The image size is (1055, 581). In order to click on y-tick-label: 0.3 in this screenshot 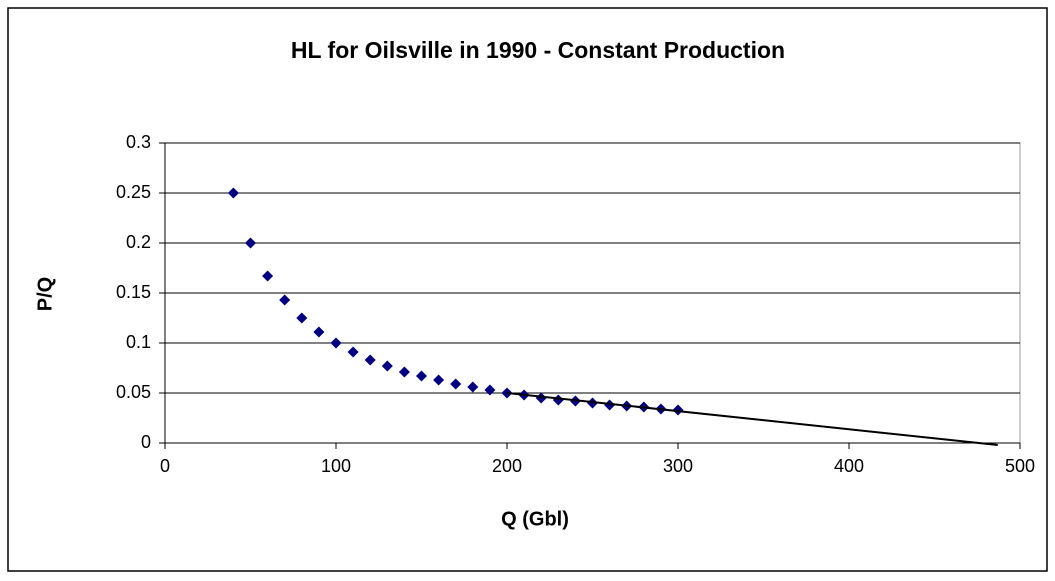, I will do `click(138, 142)`.